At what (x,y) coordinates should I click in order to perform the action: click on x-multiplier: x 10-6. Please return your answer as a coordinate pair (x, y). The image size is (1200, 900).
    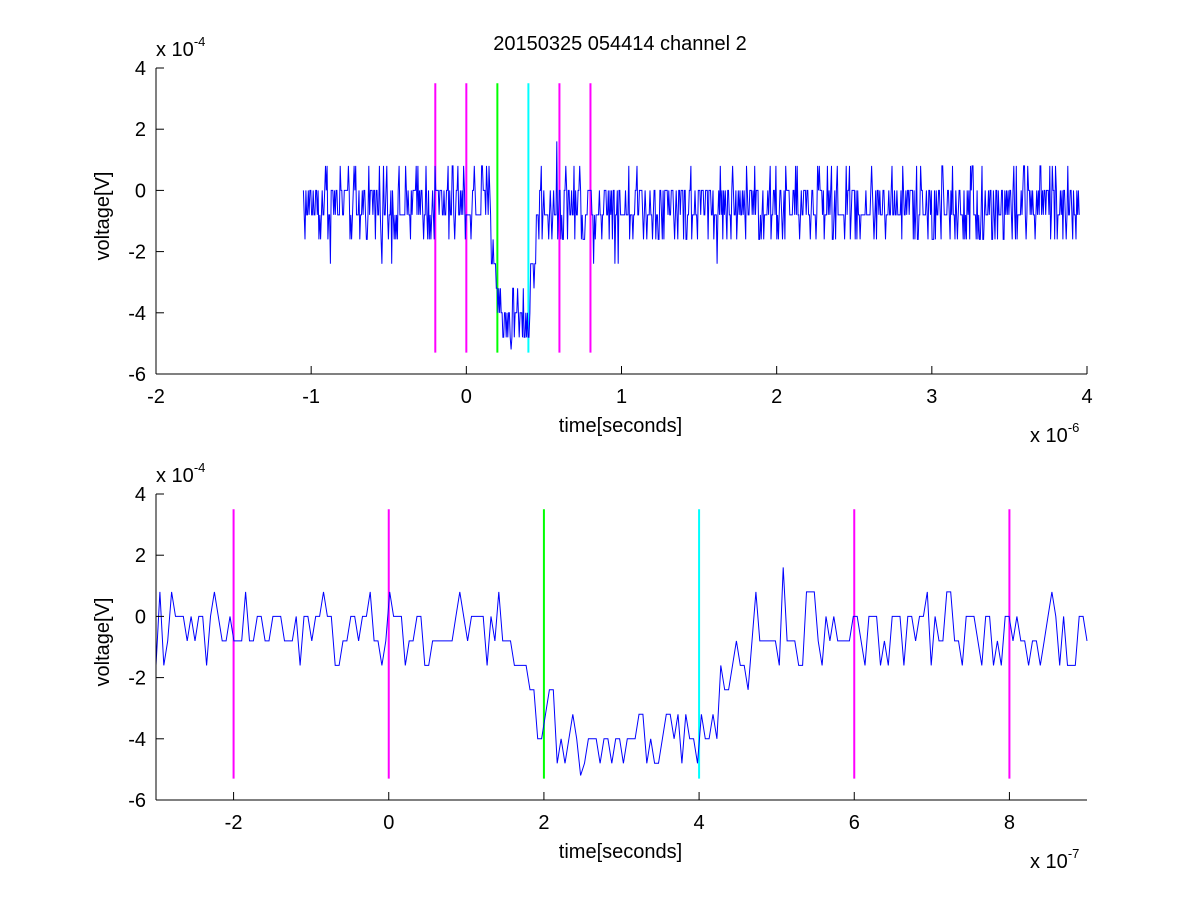
    Looking at the image, I should click on (1054, 433).